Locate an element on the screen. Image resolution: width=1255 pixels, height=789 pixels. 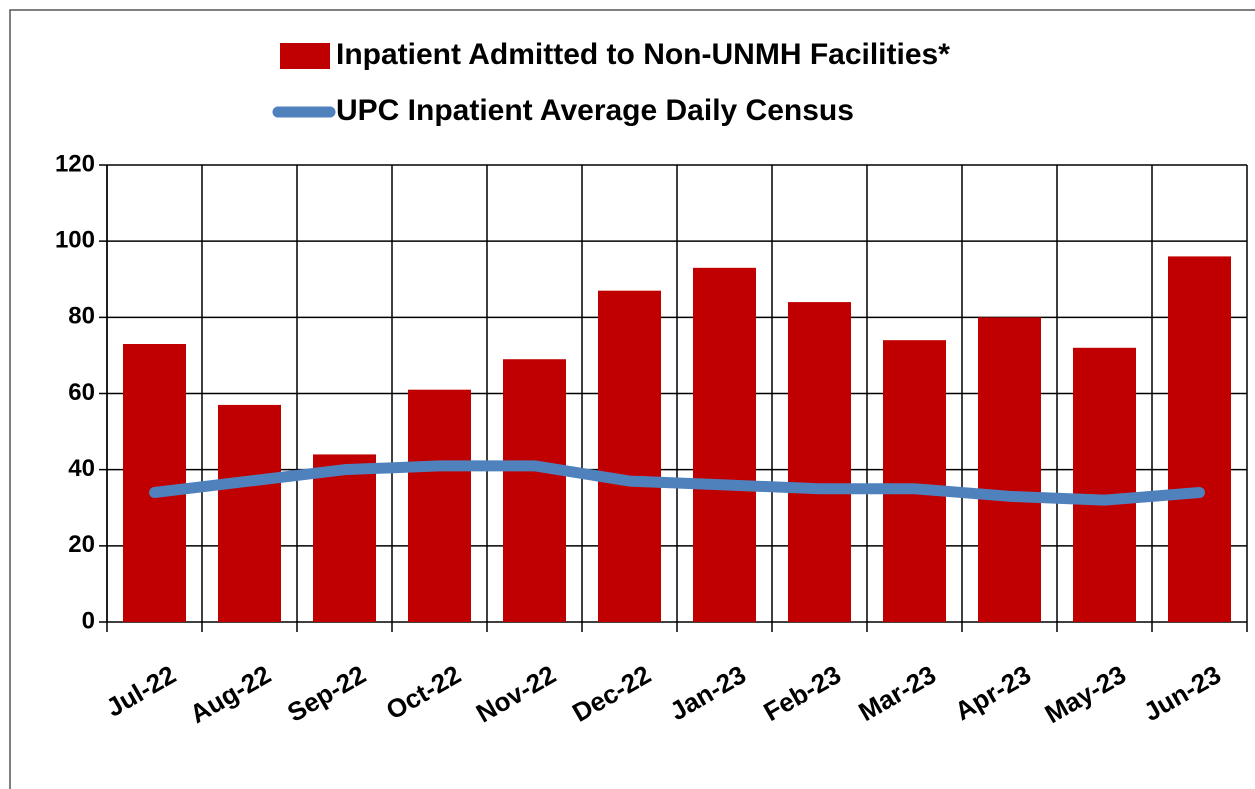
line is located at coordinates (677, 483).